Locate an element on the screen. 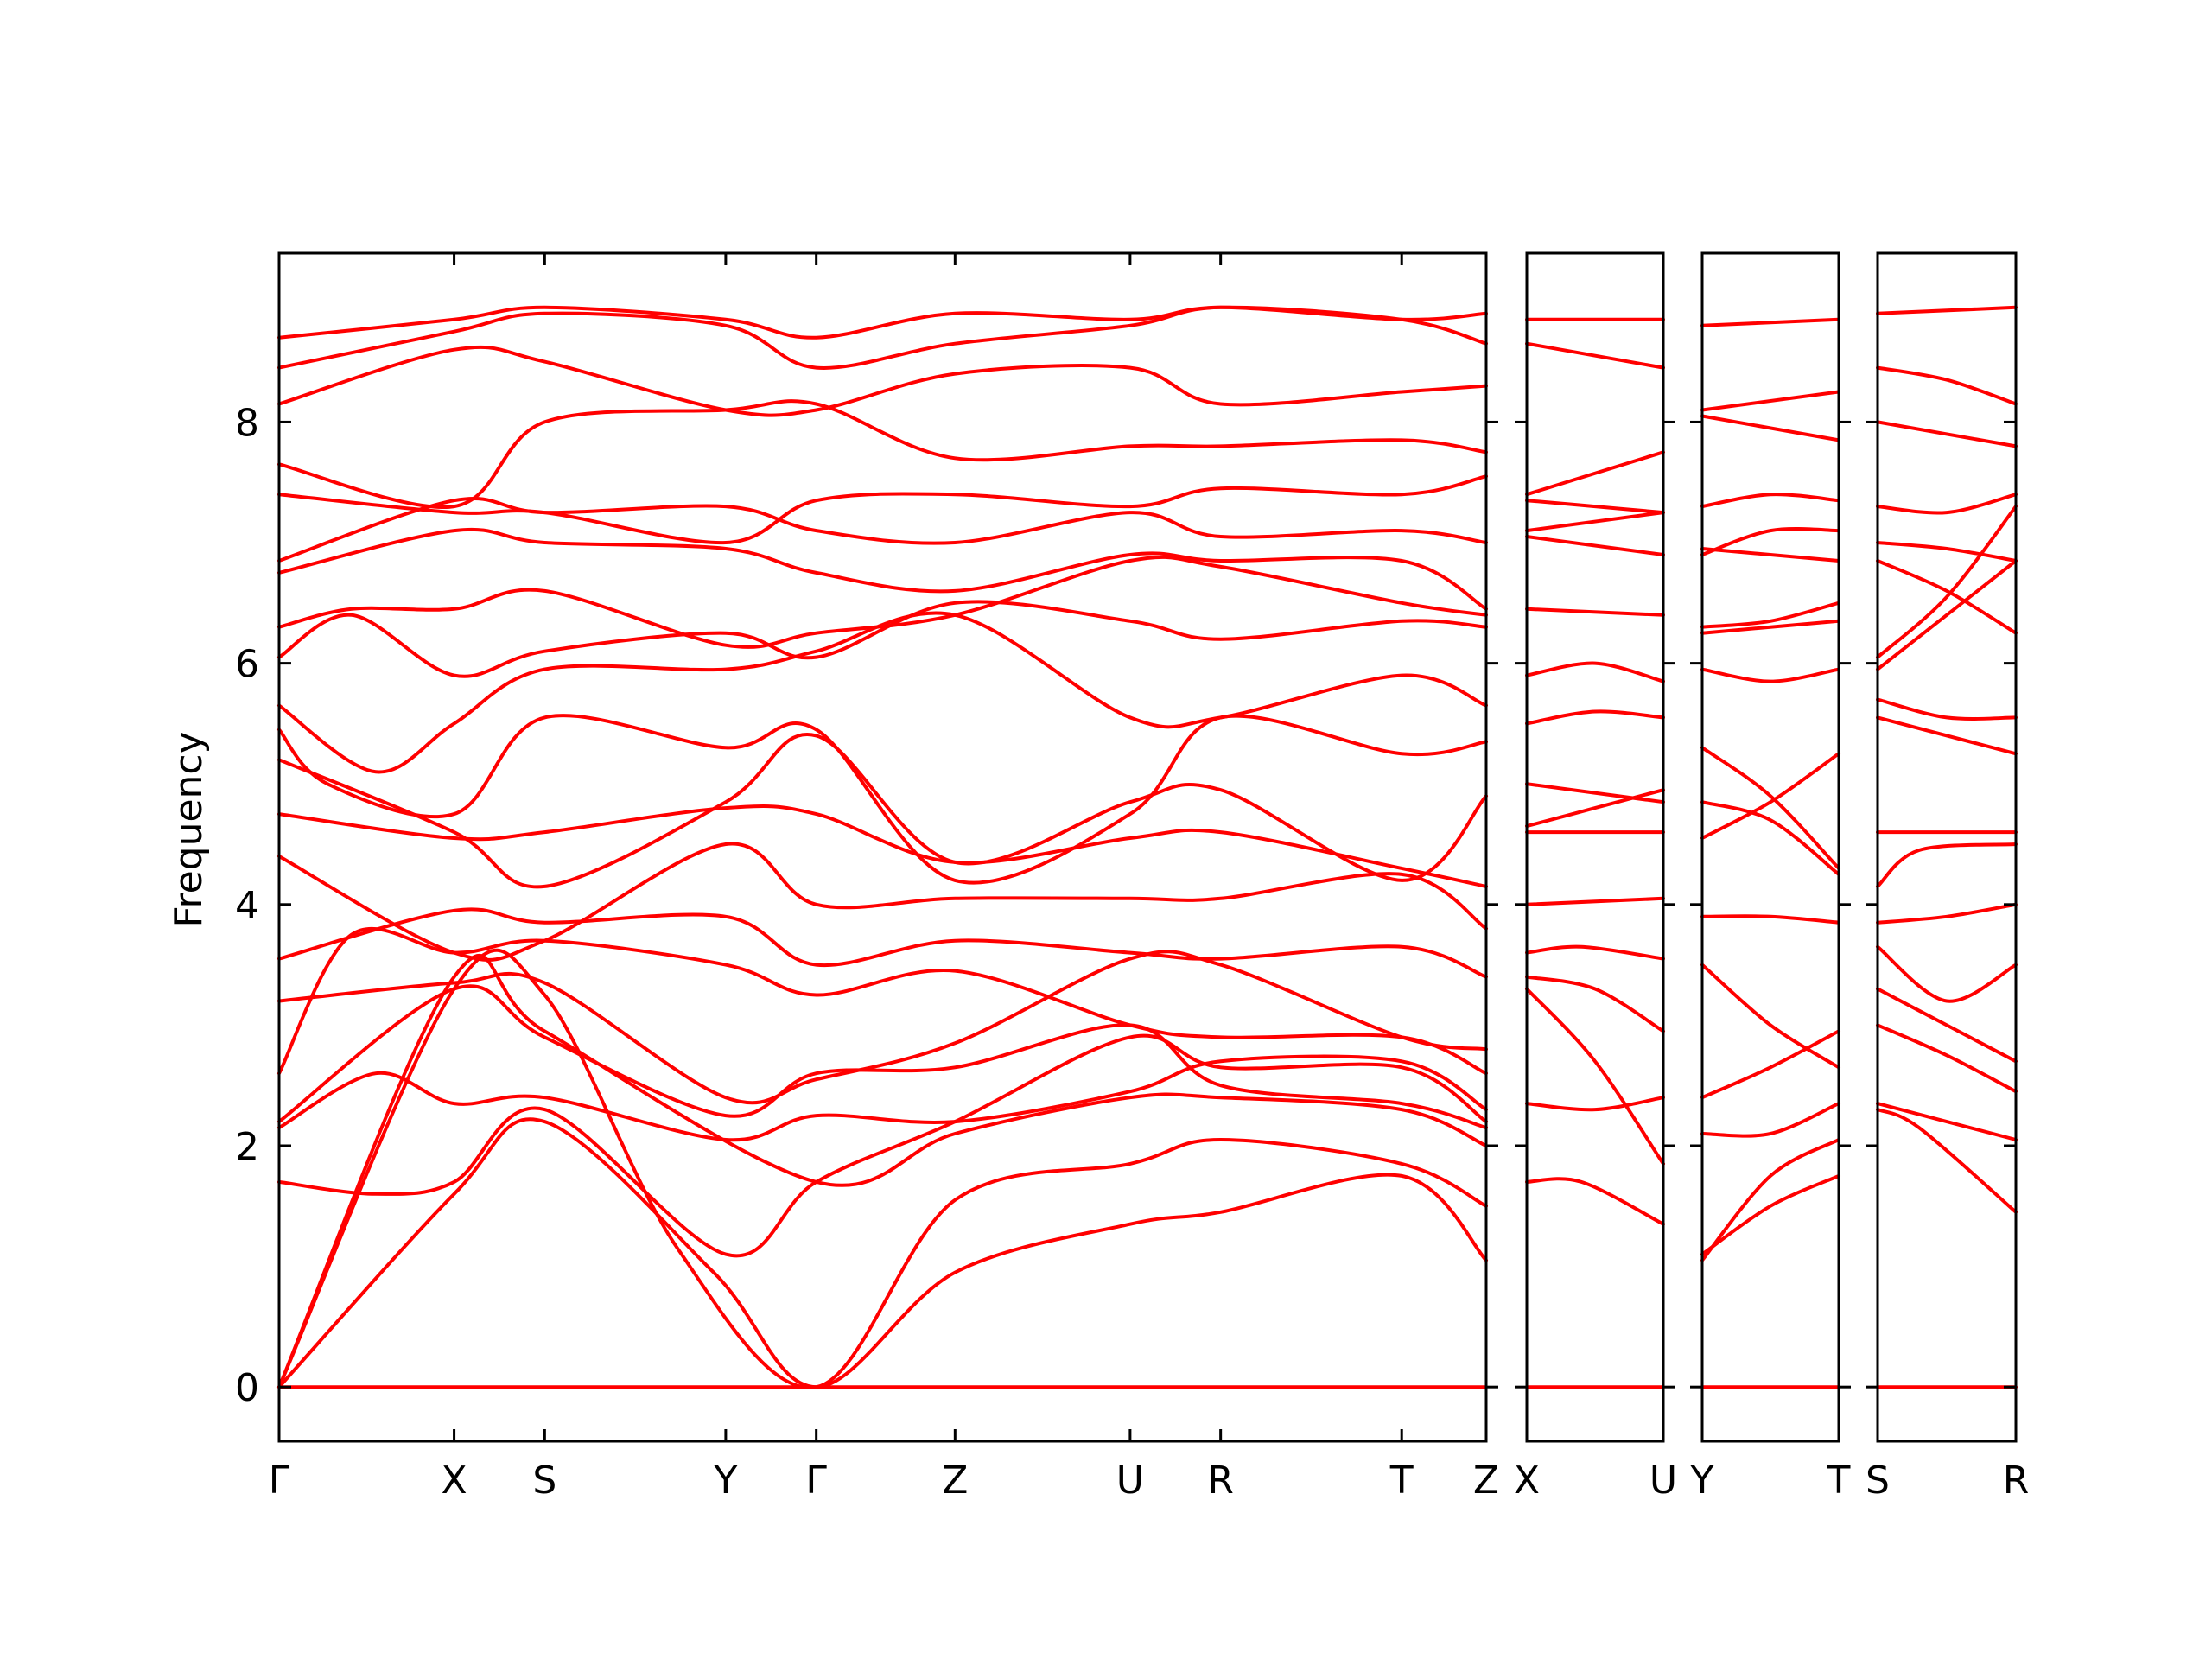 This screenshot has height=1659, width=2212. x-tick-label: R is located at coordinates (1220, 1481).